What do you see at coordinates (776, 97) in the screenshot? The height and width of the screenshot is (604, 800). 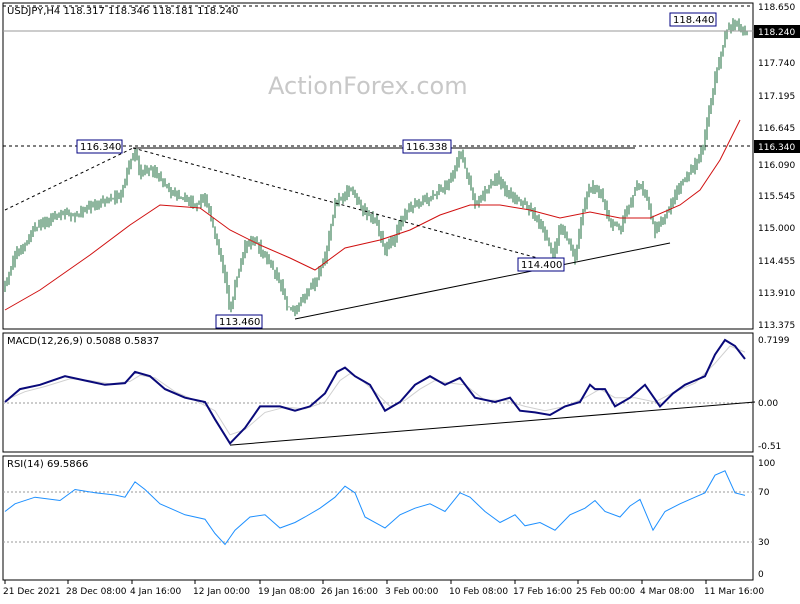 I see `price-tick: 117.195` at bounding box center [776, 97].